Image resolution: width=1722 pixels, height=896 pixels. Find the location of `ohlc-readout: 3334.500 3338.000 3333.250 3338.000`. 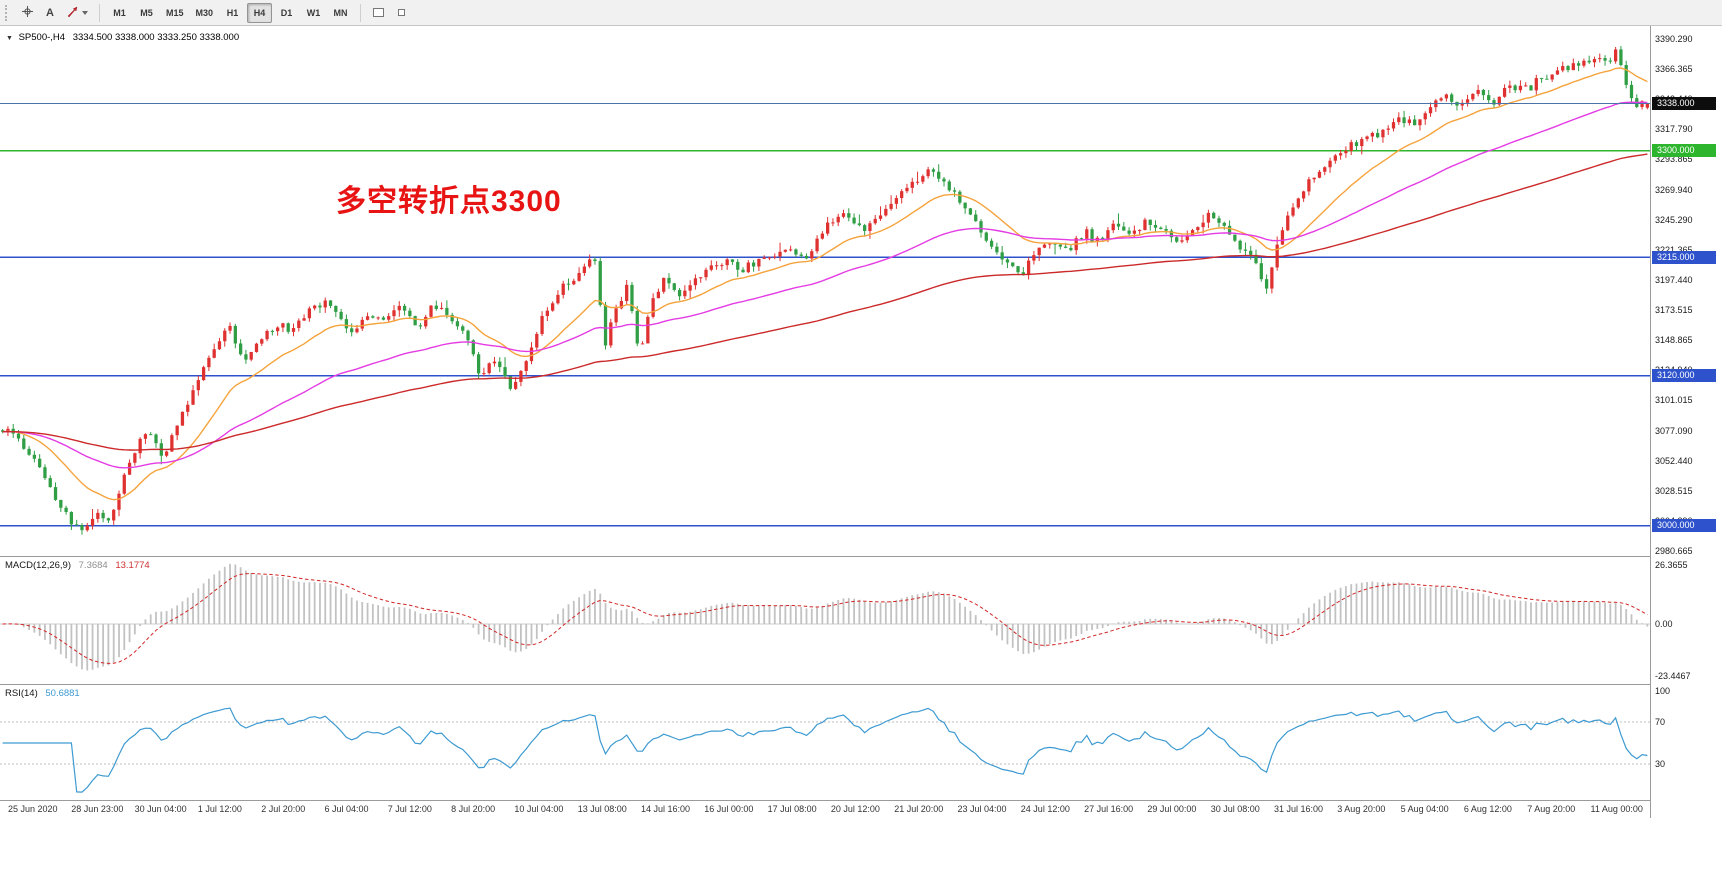

ohlc-readout: 3334.500 3338.000 3333.250 3338.000 is located at coordinates (156, 37).